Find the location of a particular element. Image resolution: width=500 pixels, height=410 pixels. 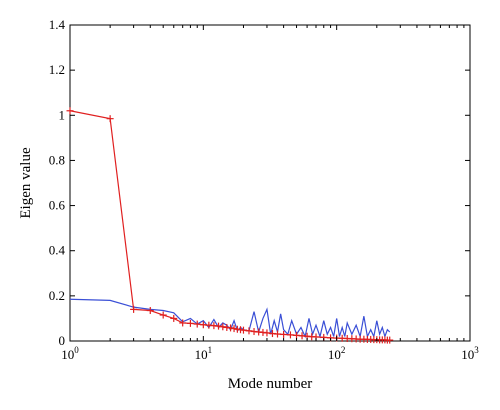

y-tick-label: 0 is located at coordinates (62, 340).